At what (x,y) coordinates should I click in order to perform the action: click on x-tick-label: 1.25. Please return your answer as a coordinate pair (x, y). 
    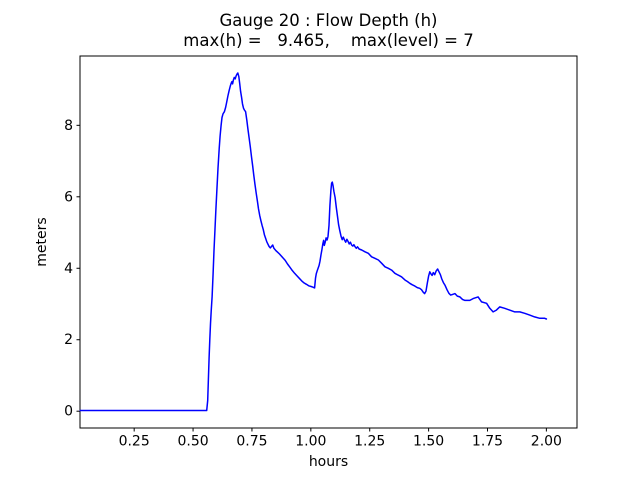
    Looking at the image, I should click on (369, 442).